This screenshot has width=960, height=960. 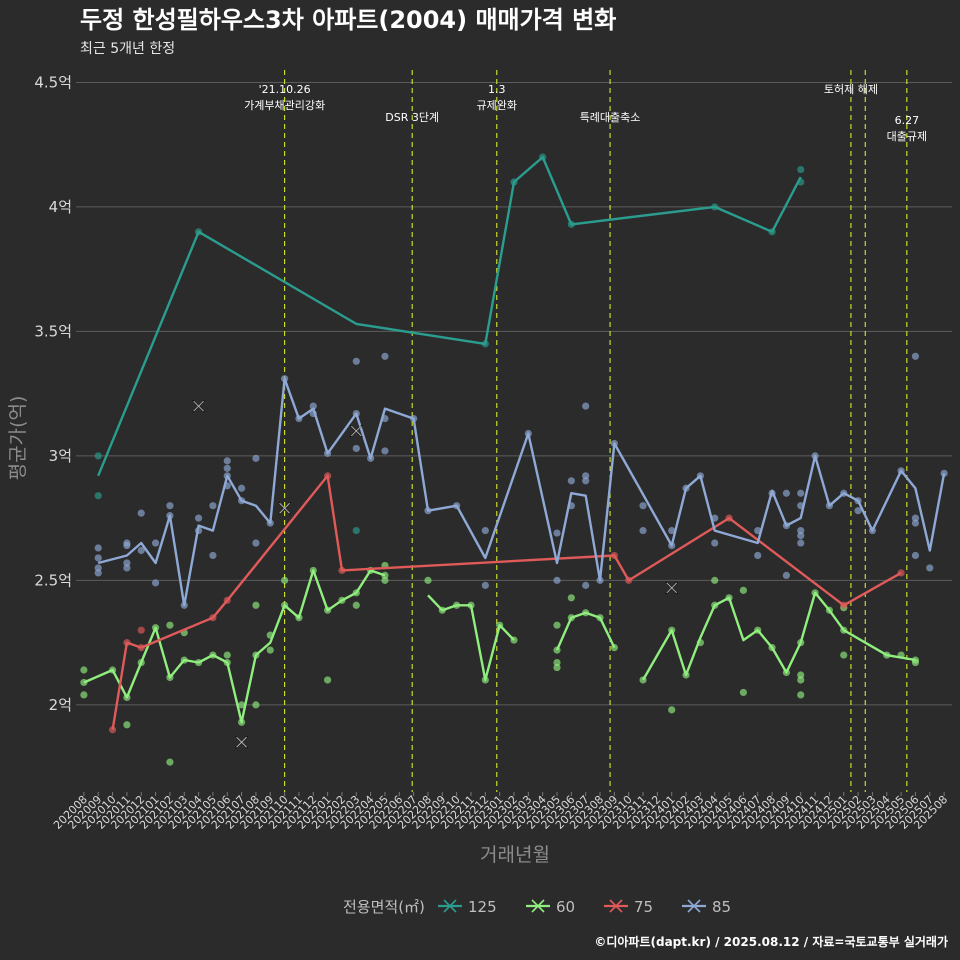 I want to click on legend: 전용면적(㎡) 125 60 75 85, so click(x=537, y=907).